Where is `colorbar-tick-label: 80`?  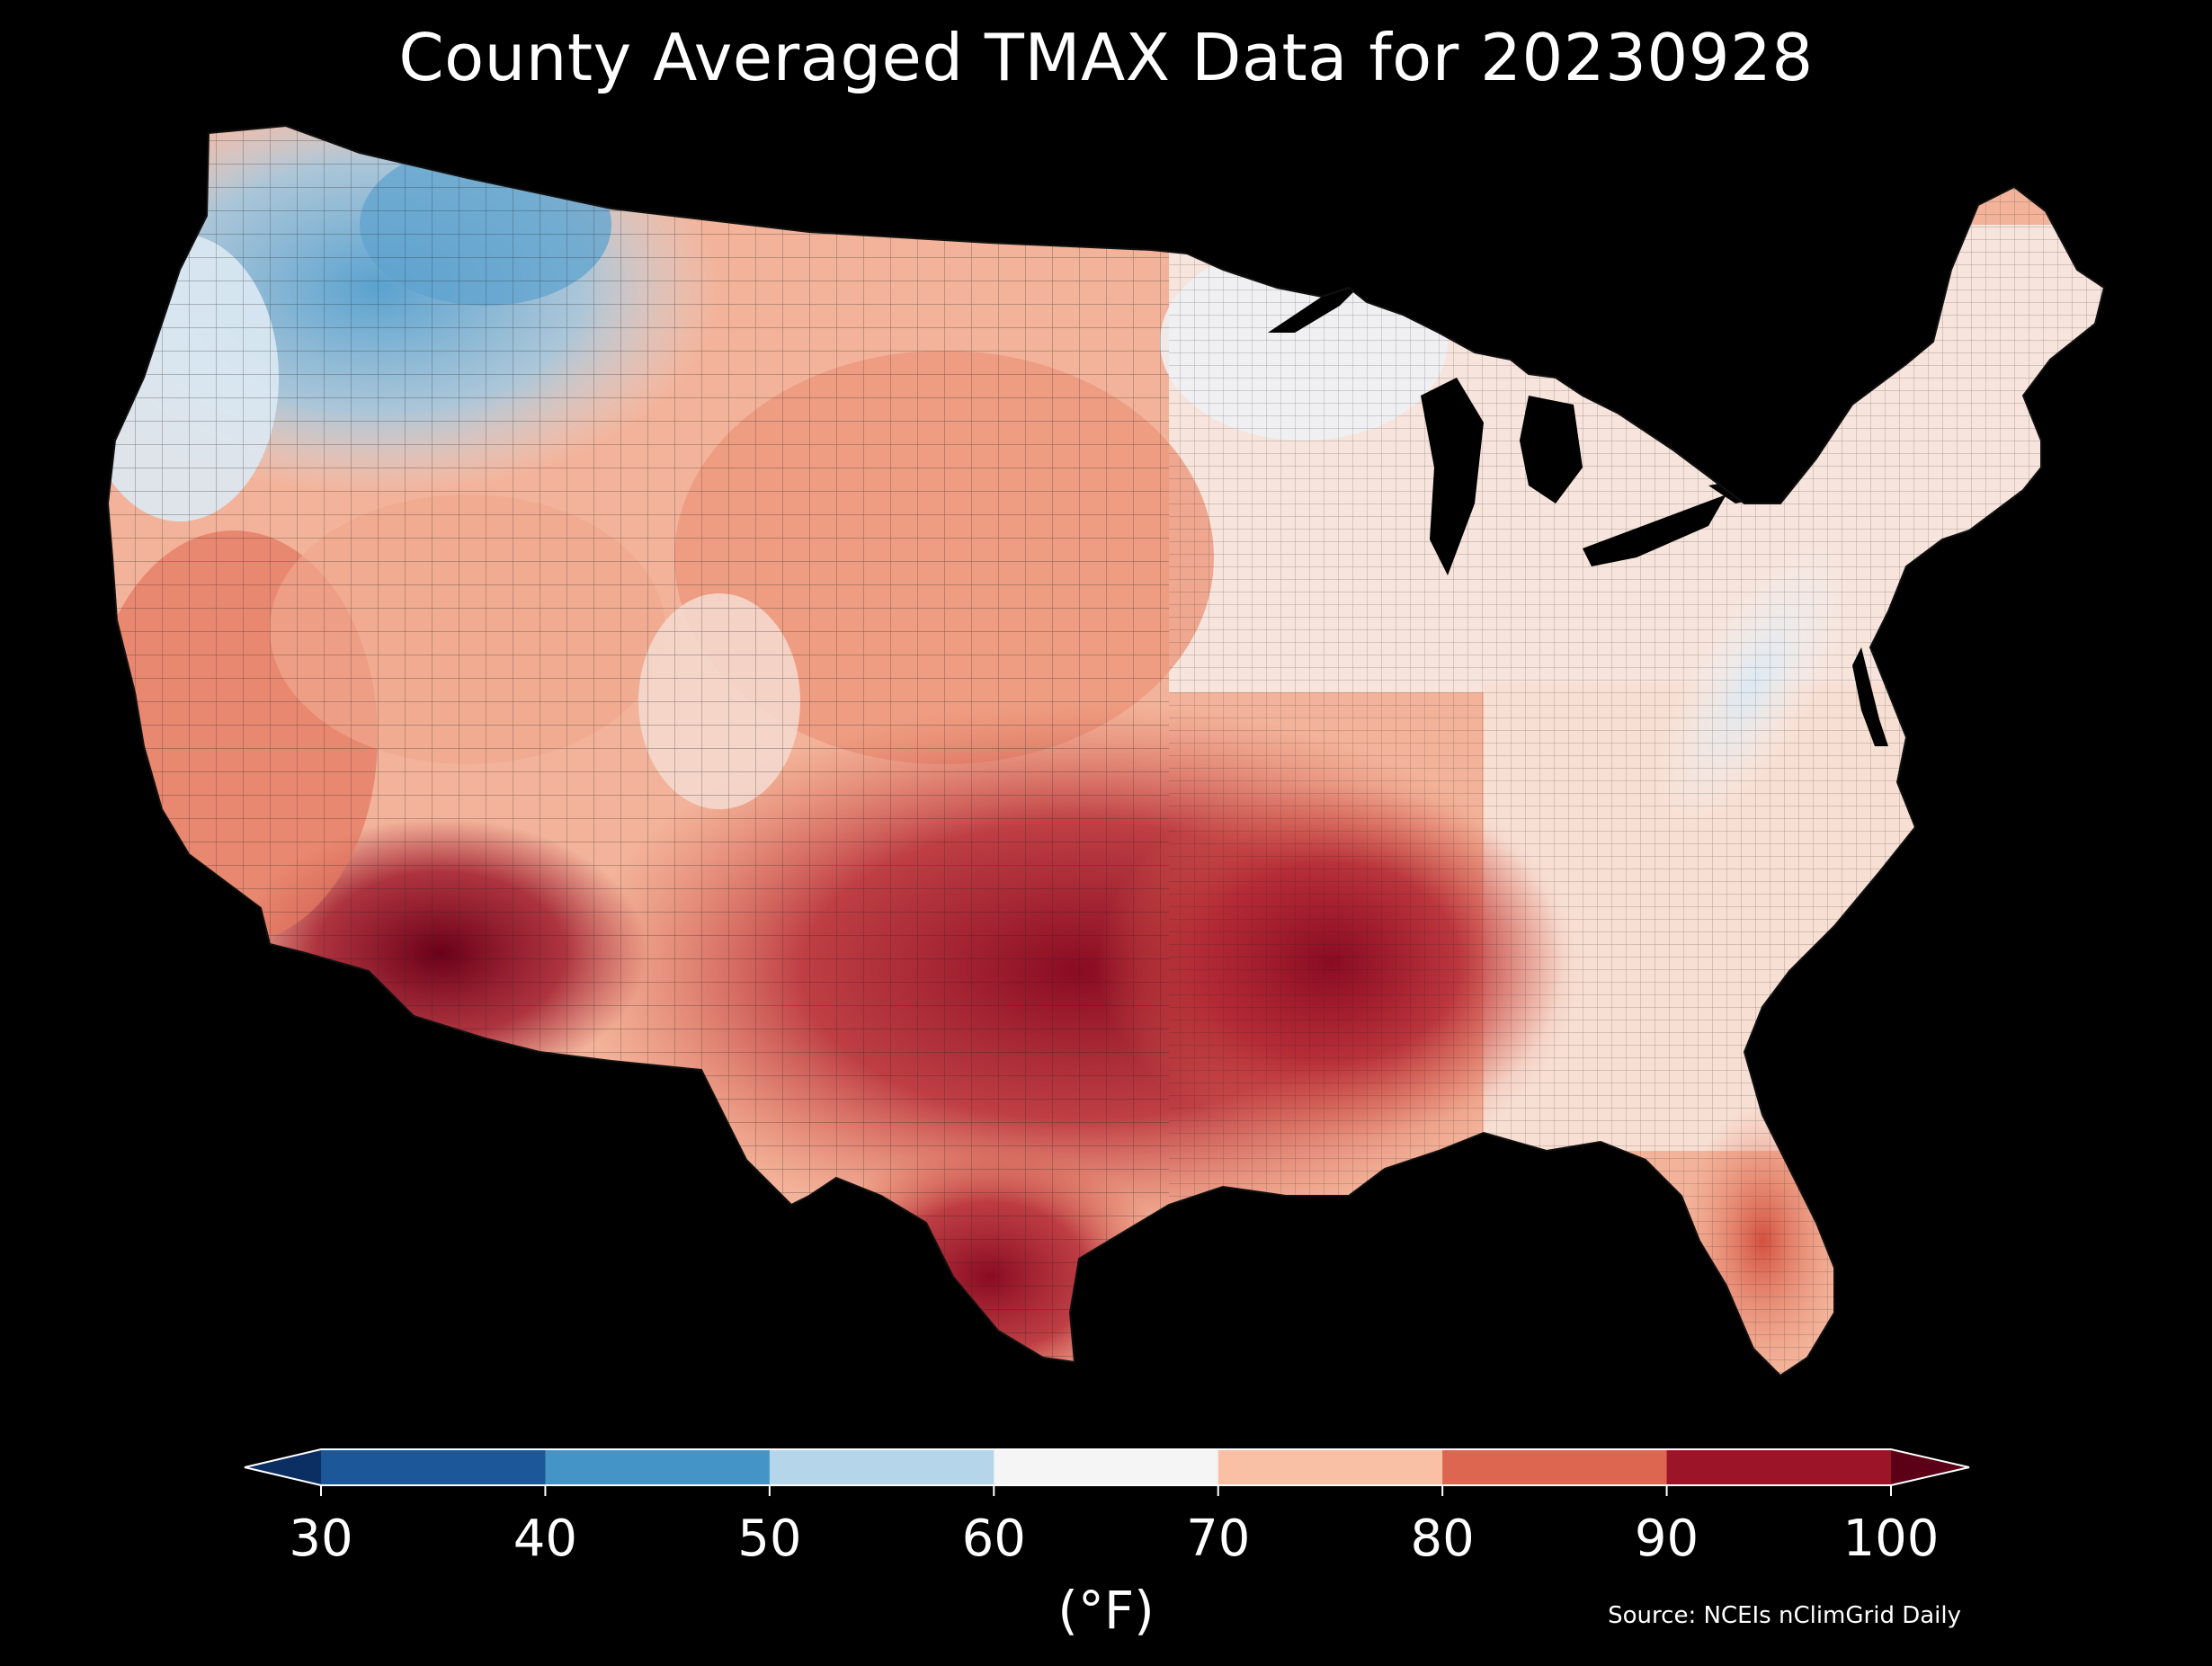 colorbar-tick-label: 80 is located at coordinates (1442, 1539).